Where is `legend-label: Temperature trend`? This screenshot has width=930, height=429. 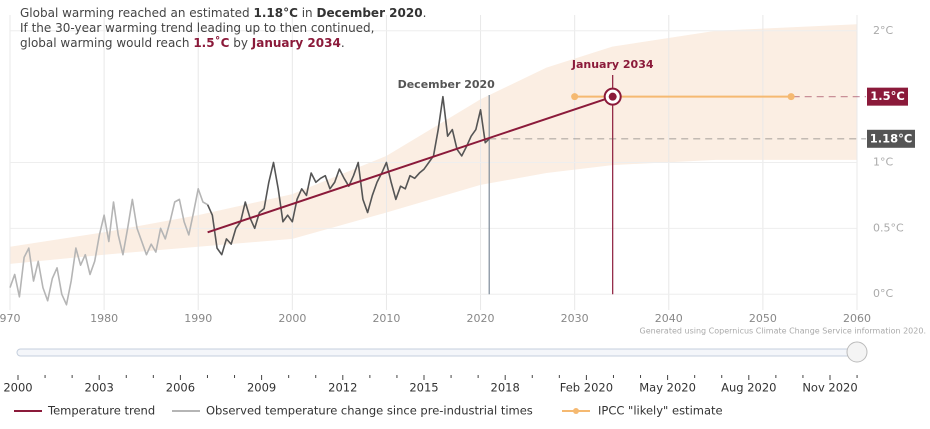 legend-label: Temperature trend is located at coordinates (101, 411).